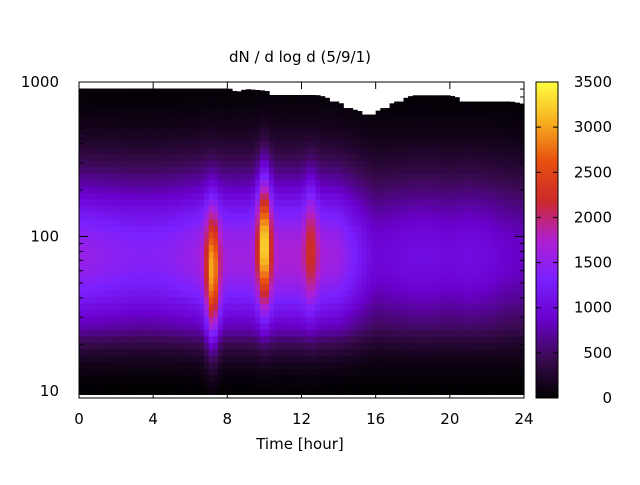 The width and height of the screenshot is (640, 485). I want to click on colorbar-tick-label: 0, so click(607, 398).